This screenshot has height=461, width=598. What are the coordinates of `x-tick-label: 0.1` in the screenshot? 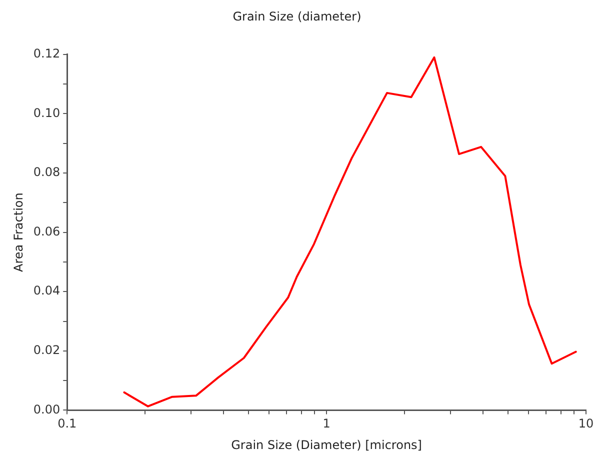 It's located at (67, 423).